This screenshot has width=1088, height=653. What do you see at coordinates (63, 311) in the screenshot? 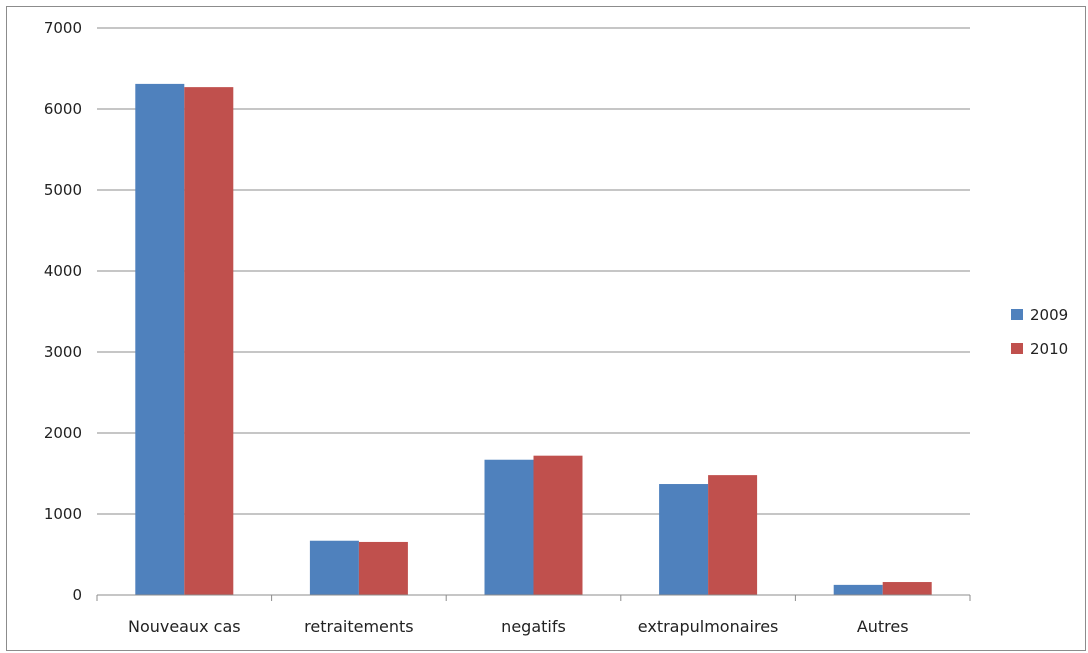
I see `y-axis-ticks: 0 1000 2000 3000 4000 5000 6000 7000` at bounding box center [63, 311].